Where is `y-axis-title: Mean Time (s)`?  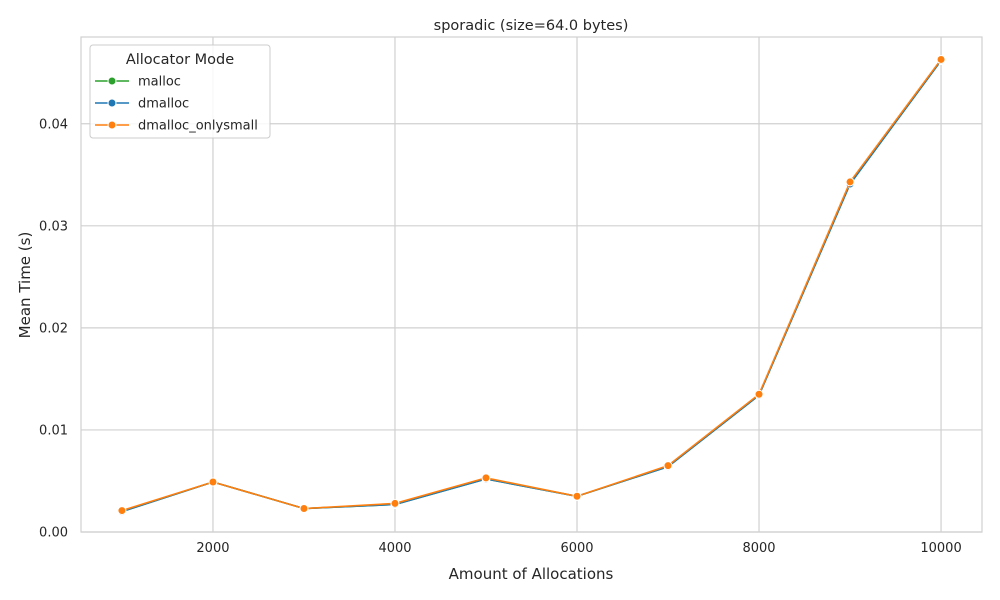 y-axis-title: Mean Time (s) is located at coordinates (25, 285).